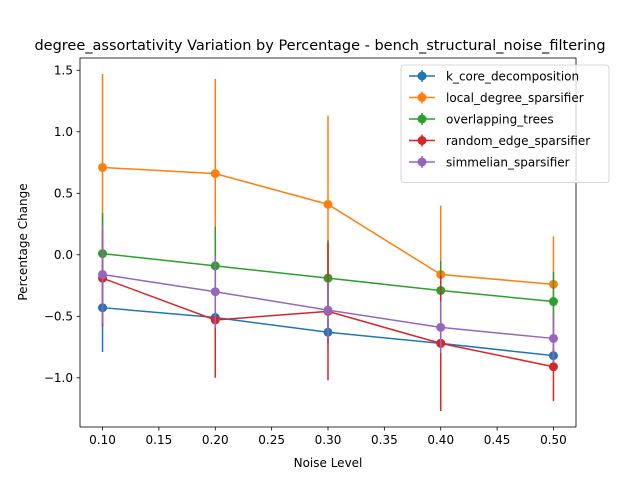 This screenshot has height=480, width=640. I want to click on x-tick-label: 0.20, so click(215, 440).